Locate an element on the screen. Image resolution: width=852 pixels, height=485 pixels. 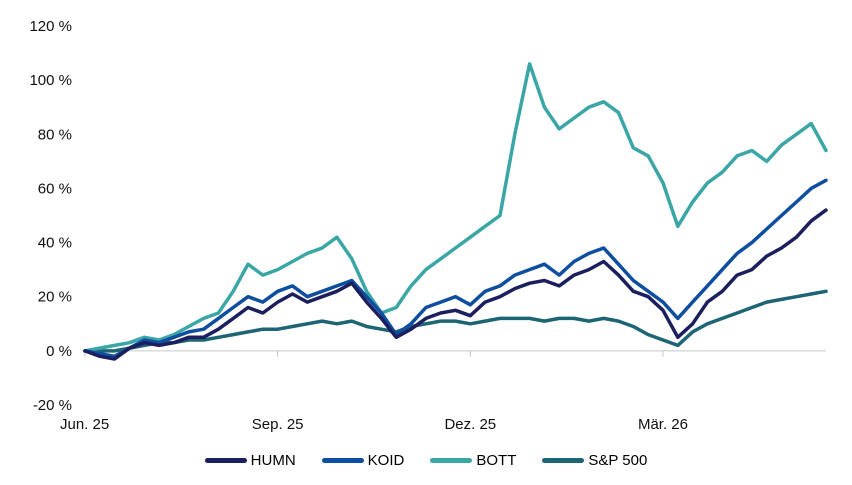
x-tick-label: Dez. 25 is located at coordinates (470, 424).